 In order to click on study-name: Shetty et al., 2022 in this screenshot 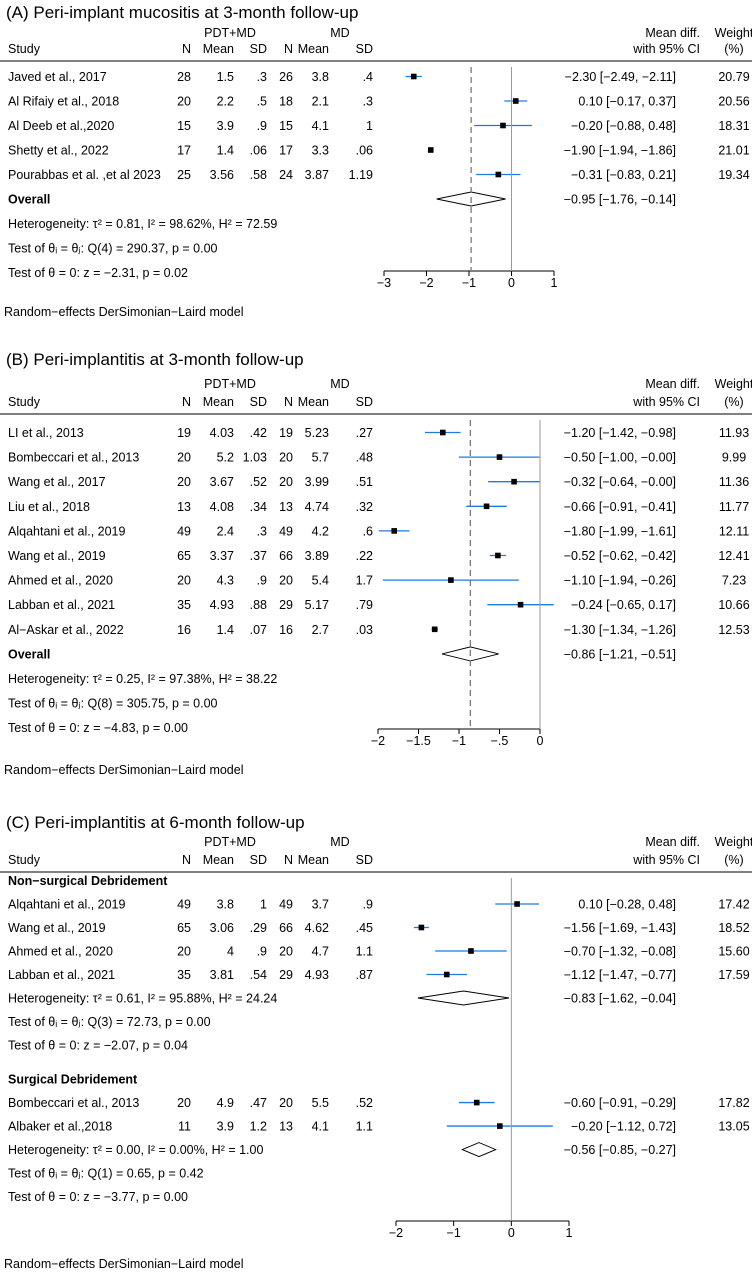, I will do `click(58, 151)`.